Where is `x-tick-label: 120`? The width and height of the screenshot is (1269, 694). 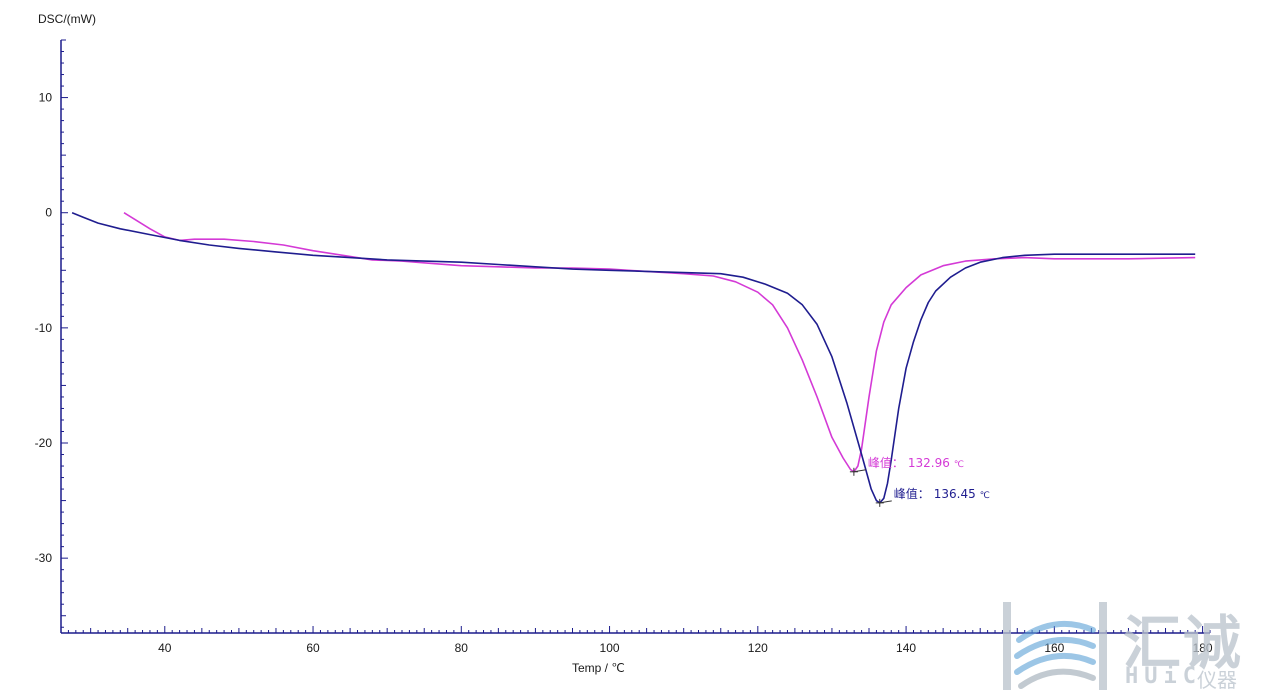
x-tick-label: 120 is located at coordinates (758, 648).